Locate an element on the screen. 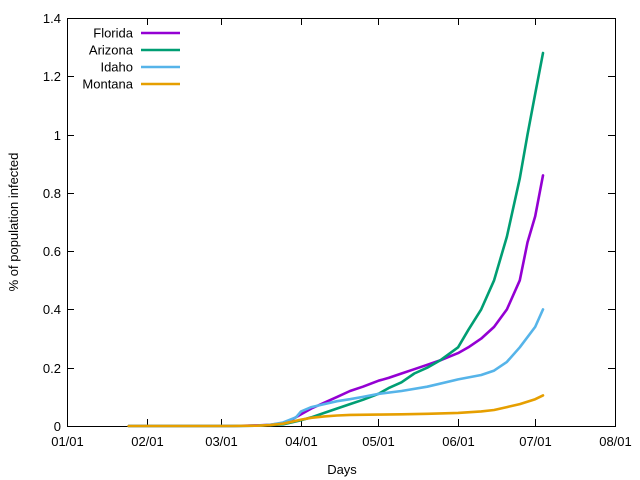 This screenshot has width=640, height=480. x-tick-label: 06/01 is located at coordinates (458, 441).